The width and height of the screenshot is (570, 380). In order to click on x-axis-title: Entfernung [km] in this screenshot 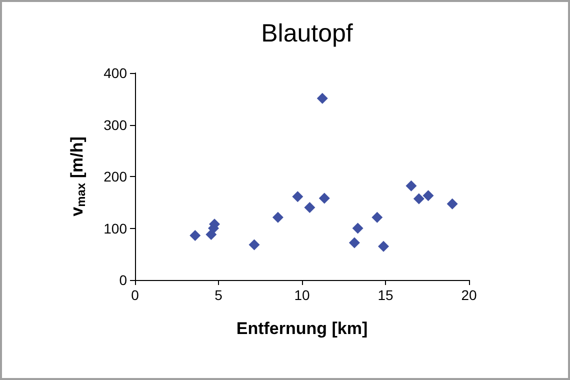, I will do `click(302, 328)`.